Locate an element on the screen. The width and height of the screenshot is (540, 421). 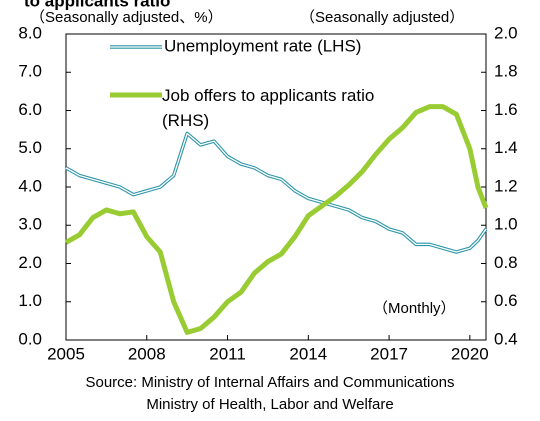
annotation: （Monthly） is located at coordinates (414, 308).